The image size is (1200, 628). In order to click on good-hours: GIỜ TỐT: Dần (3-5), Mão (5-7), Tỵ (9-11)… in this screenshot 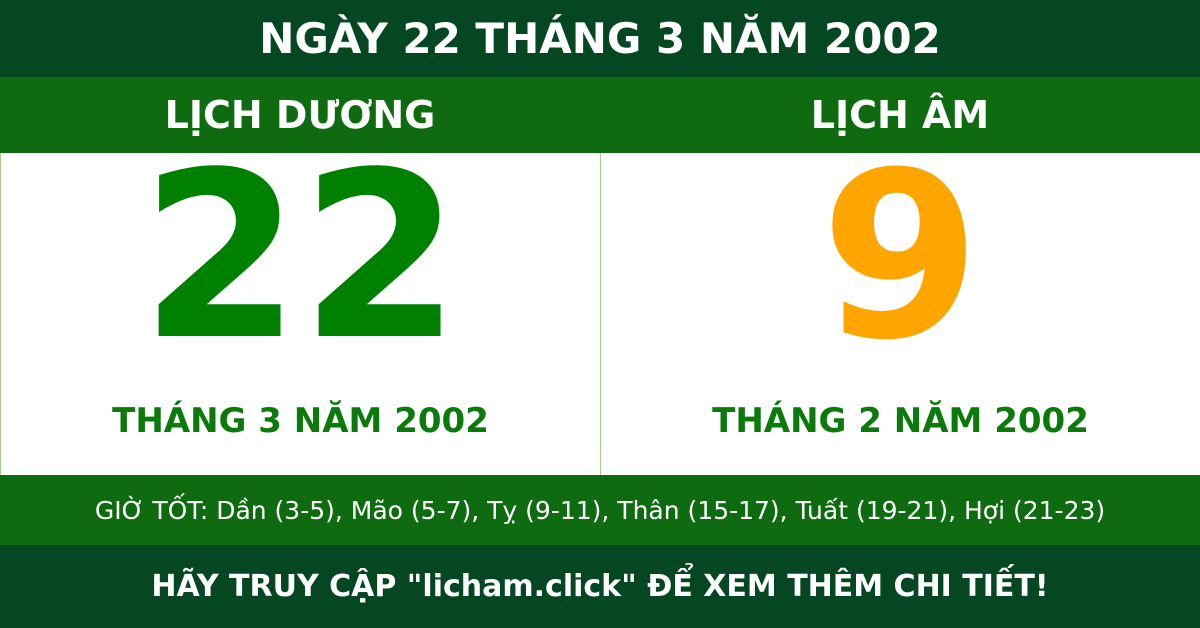, I will do `click(600, 510)`.